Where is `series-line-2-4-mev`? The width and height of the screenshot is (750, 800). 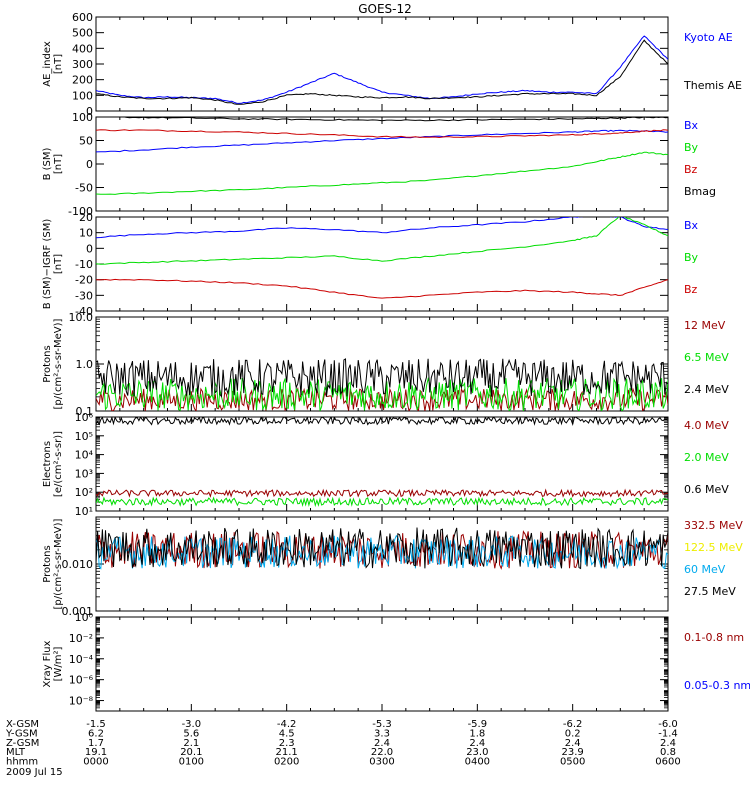 series-line-2-4-mev is located at coordinates (382, 378).